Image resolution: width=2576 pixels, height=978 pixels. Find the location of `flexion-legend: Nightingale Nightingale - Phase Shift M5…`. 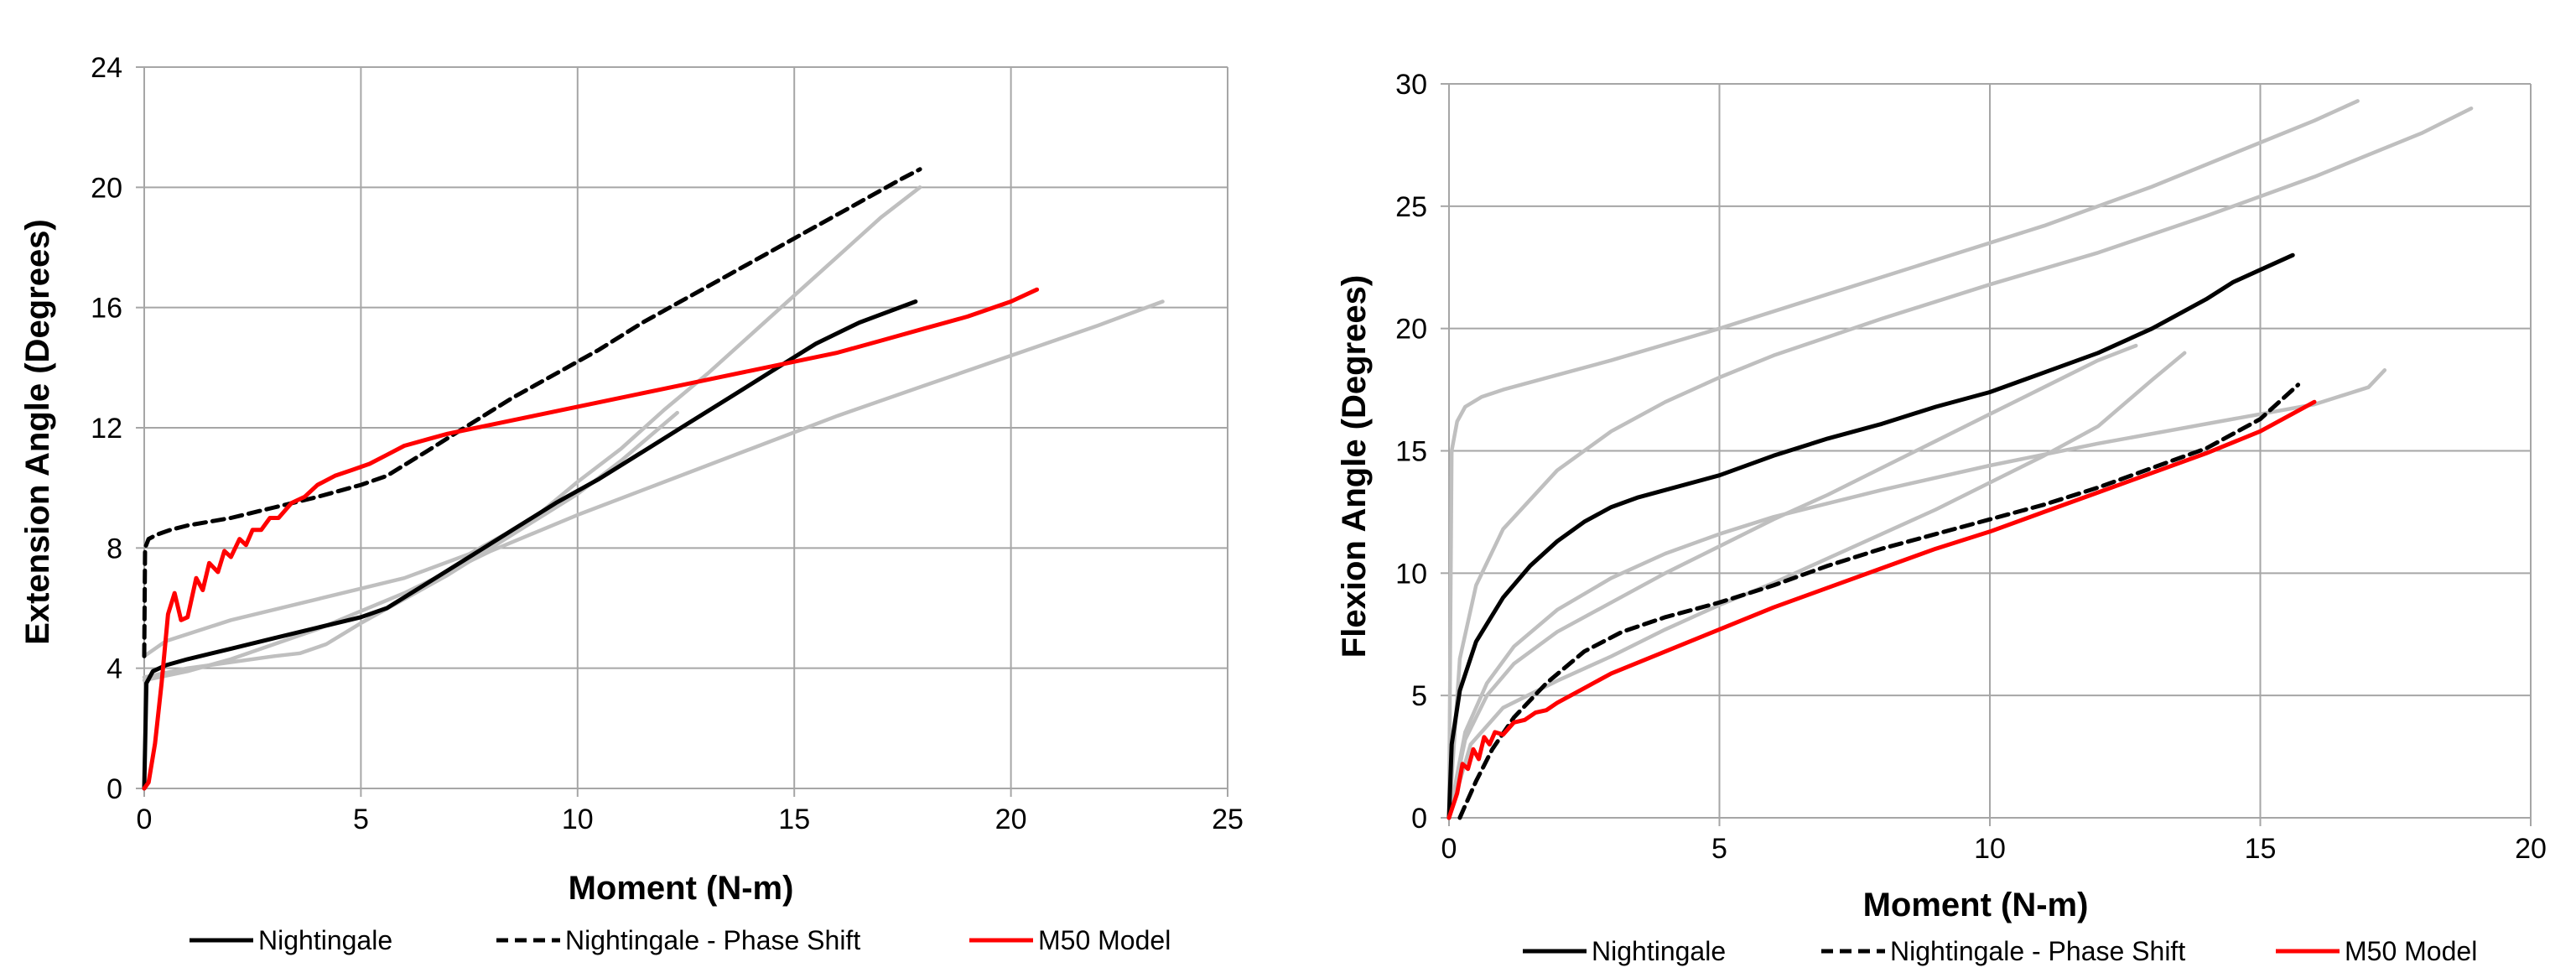

flexion-legend: Nightingale Nightingale - Phase Shift M5… is located at coordinates (2000, 951).